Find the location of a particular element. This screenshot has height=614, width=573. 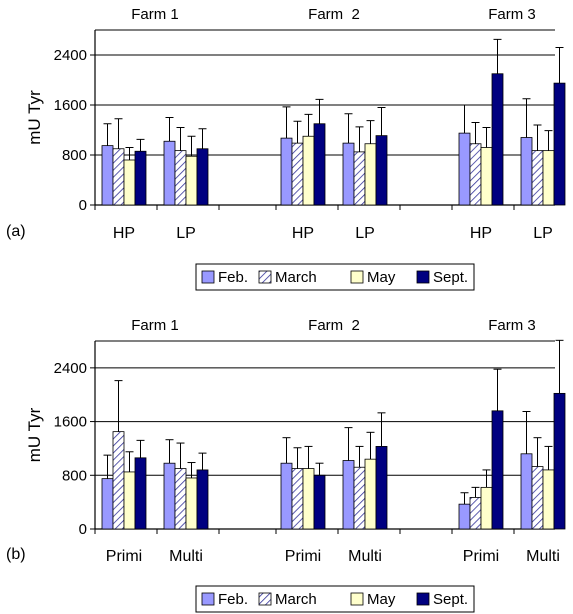

panel-label: (a) is located at coordinates (16, 231).